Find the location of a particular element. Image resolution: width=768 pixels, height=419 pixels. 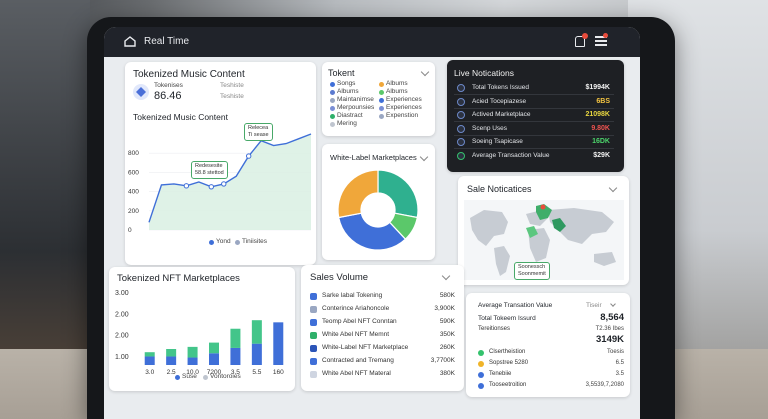

nft-legend-2: Vontoroies is located at coordinates (225, 376).